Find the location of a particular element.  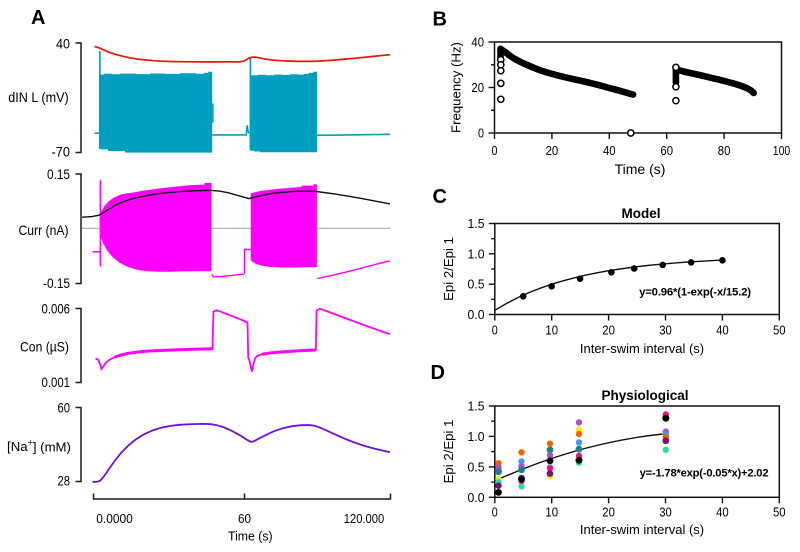

svg-text: -0.15 is located at coordinates (56, 283).